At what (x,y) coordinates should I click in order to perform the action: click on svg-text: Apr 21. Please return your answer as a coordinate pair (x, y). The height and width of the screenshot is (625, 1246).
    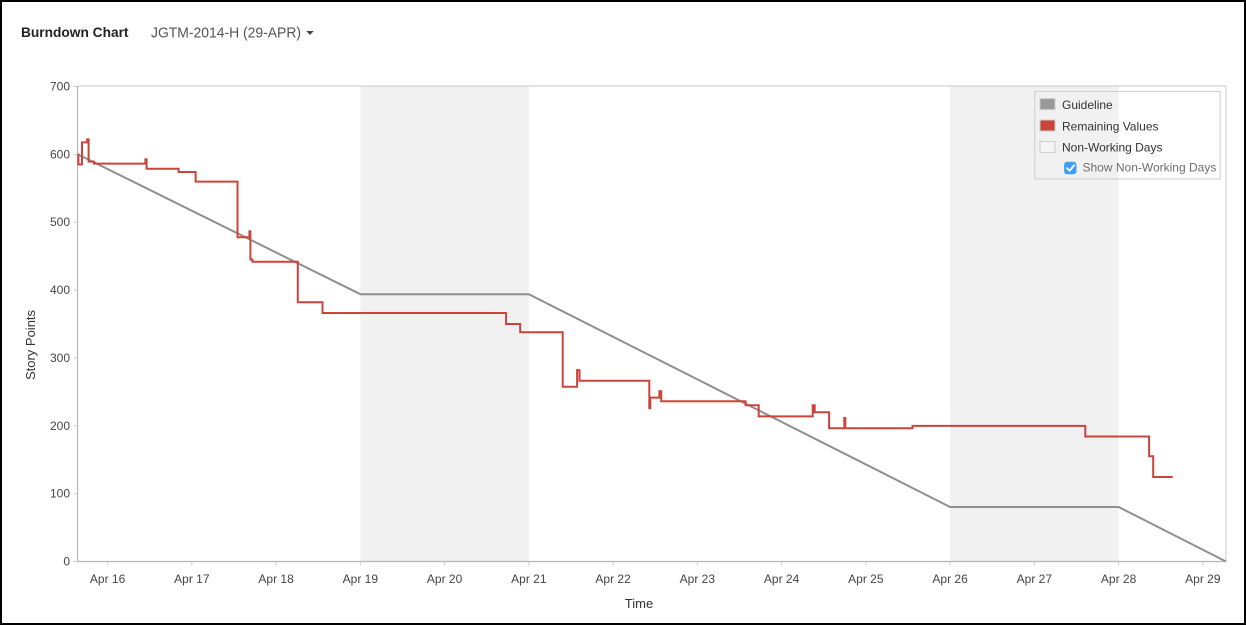
    Looking at the image, I should click on (529, 579).